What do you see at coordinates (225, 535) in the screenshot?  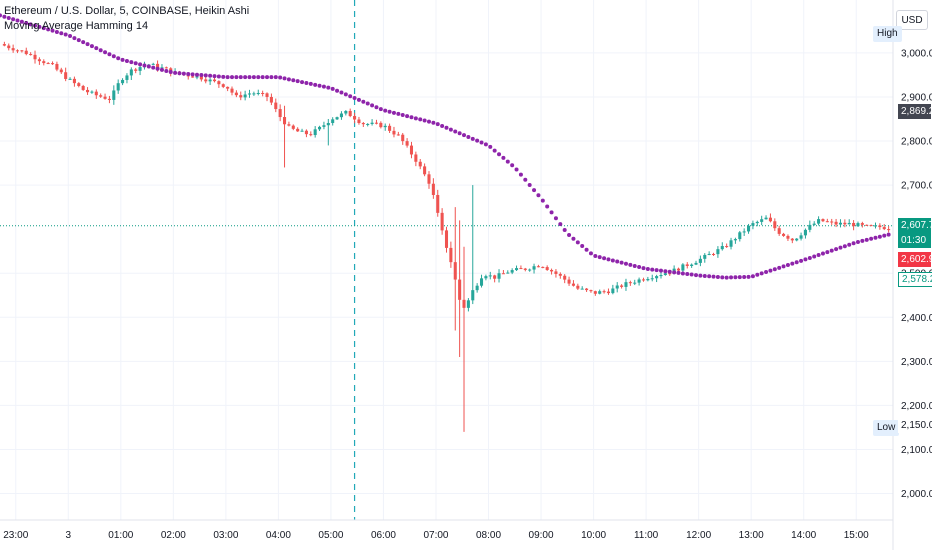 I see `x-tick-label: 03:00` at bounding box center [225, 535].